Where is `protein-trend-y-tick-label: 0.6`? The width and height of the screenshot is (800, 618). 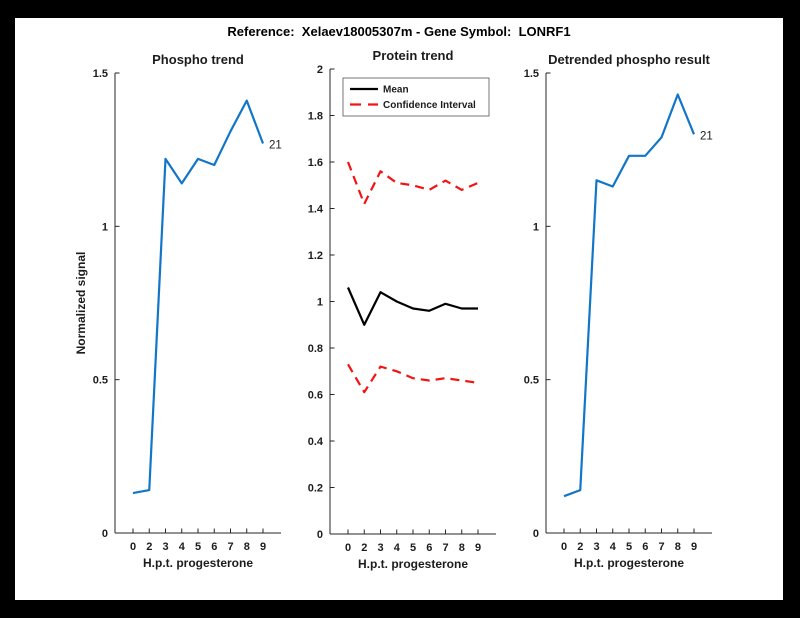
protein-trend-y-tick-label: 0.6 is located at coordinates (315, 396).